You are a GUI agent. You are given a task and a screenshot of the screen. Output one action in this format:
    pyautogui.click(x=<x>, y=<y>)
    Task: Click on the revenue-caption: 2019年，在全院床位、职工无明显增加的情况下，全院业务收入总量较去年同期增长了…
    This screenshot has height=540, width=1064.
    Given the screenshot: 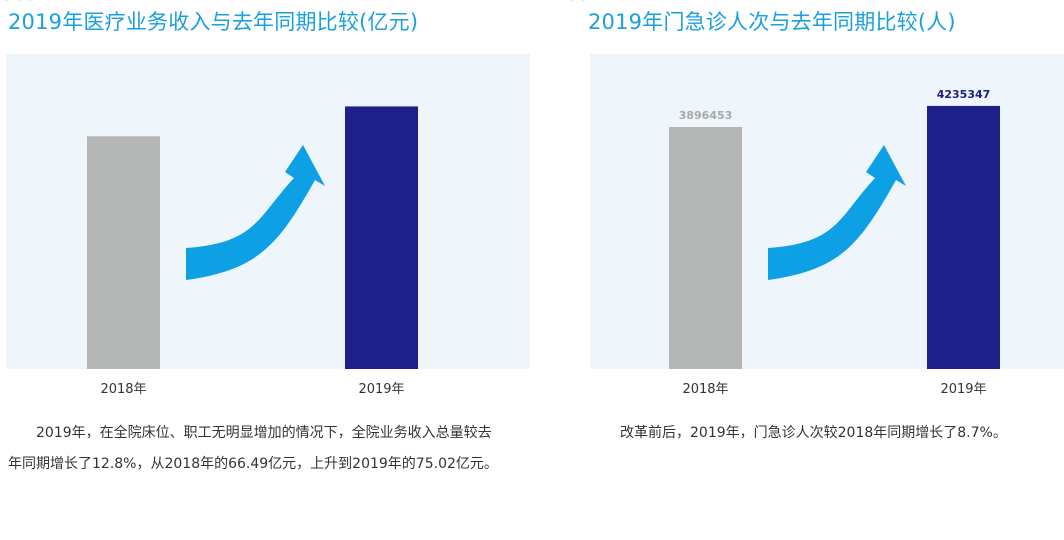 What is the action you would take?
    pyautogui.click(x=253, y=448)
    